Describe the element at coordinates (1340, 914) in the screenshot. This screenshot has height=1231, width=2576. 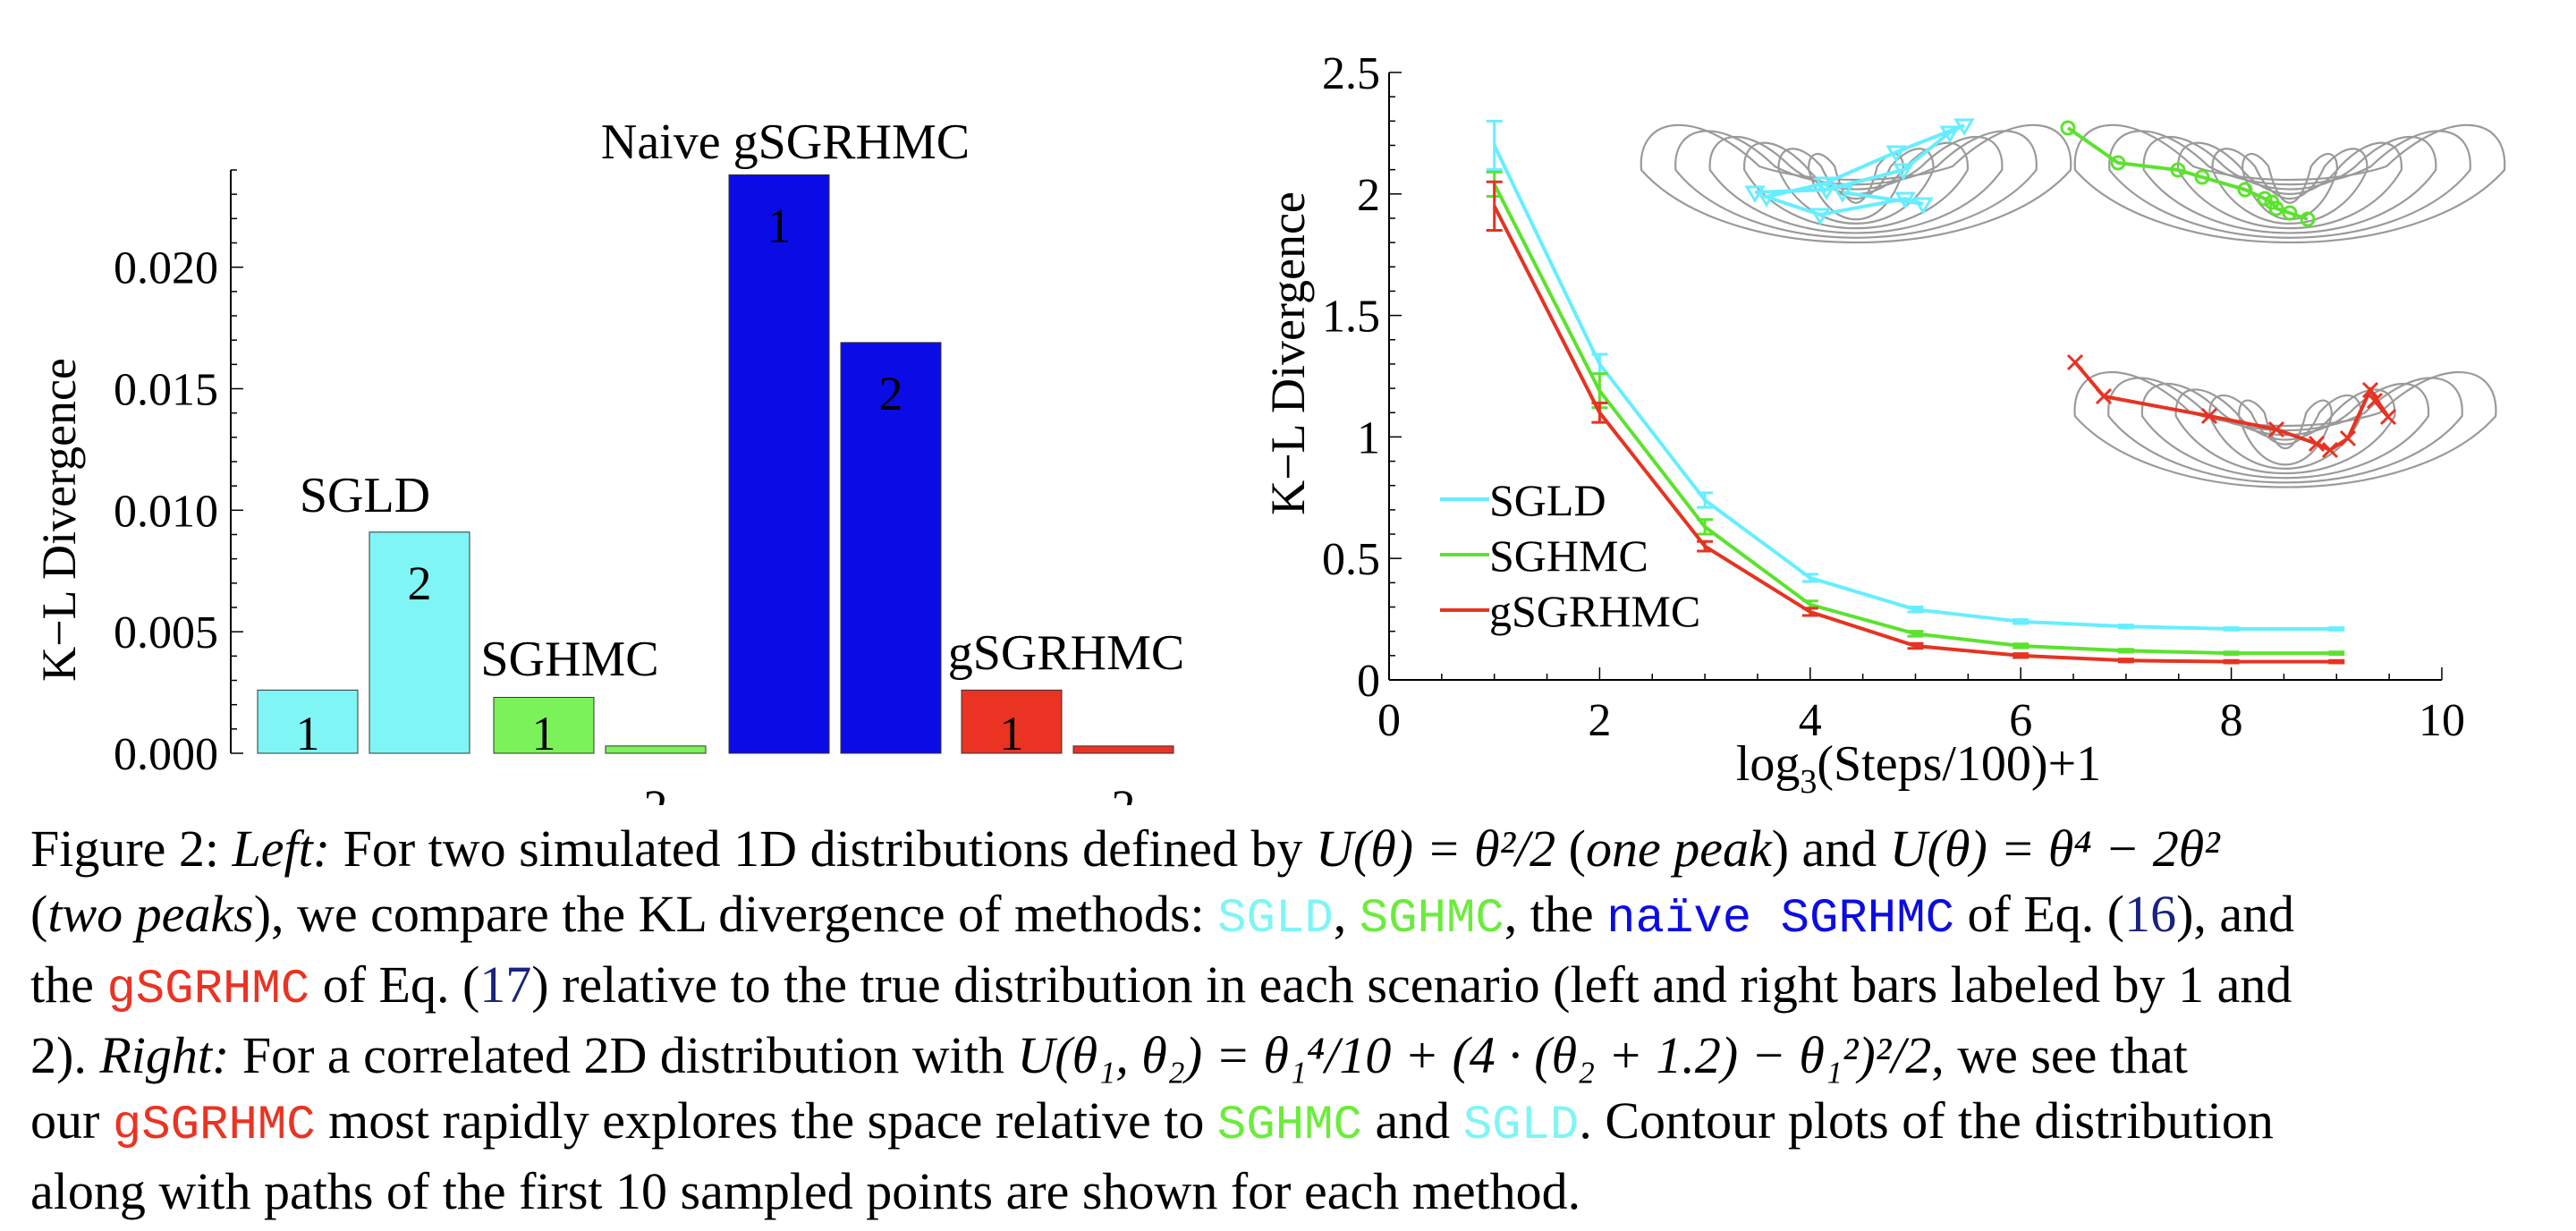
I see `caption-text: ,` at that location.